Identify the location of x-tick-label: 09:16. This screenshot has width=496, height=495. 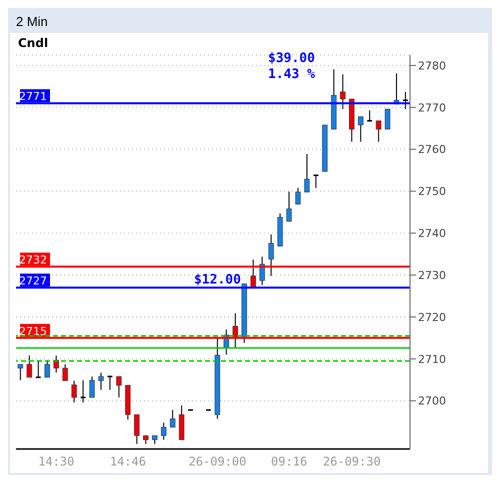
(289, 461).